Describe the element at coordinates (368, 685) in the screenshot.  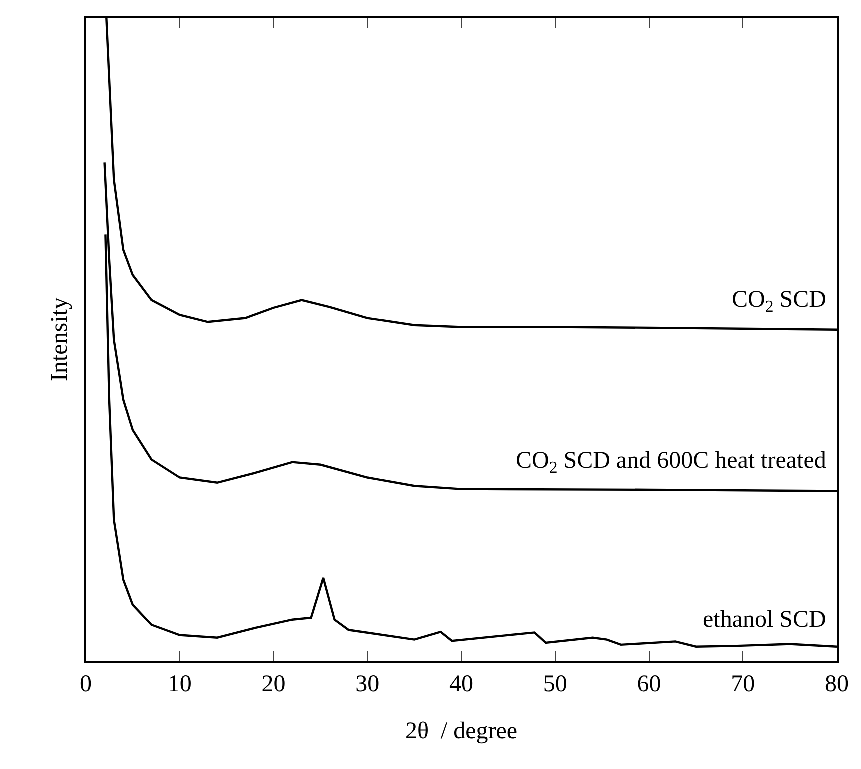
I see `x-tick-label: 30` at that location.